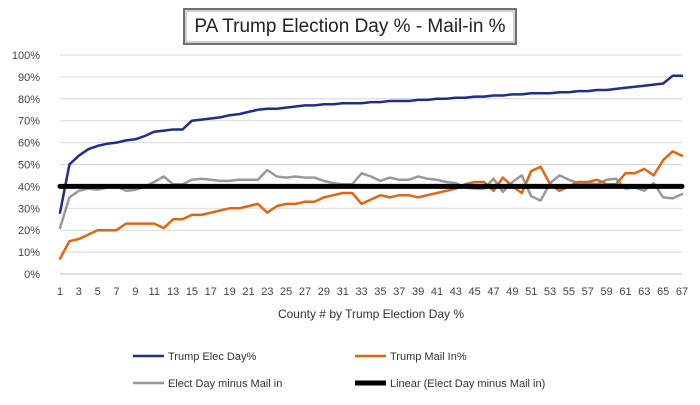  I want to click on legend-item: Trump Mail In%, so click(411, 357).